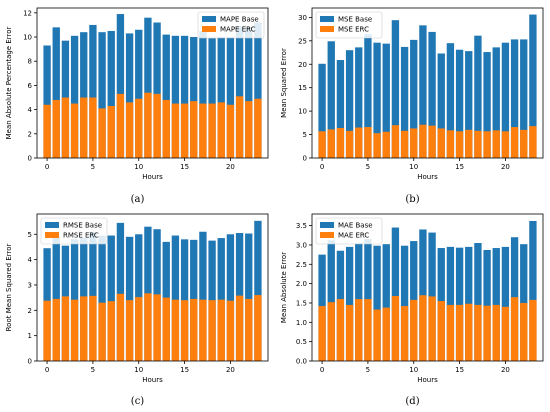 Image resolution: width=550 pixels, height=412 pixels. Describe the element at coordinates (184, 167) in the screenshot. I see `x-tick-label-a-15: 15` at that location.